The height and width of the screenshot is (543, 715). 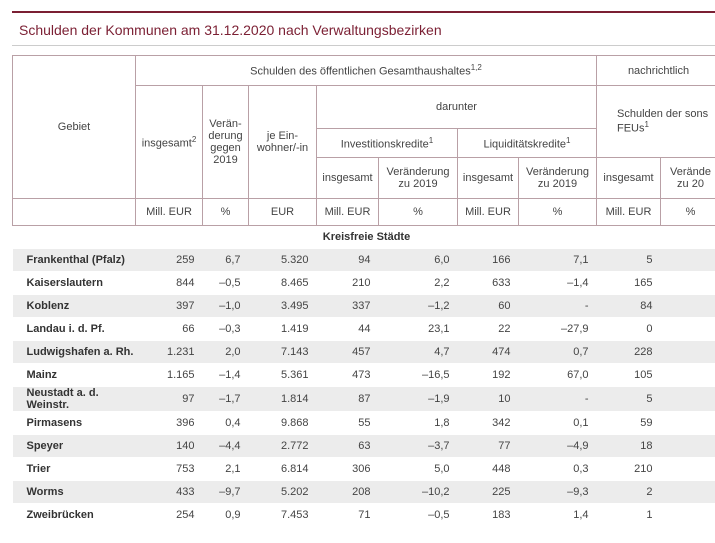 What do you see at coordinates (418, 352) in the screenshot?
I see `value-cell: 4,7` at bounding box center [418, 352].